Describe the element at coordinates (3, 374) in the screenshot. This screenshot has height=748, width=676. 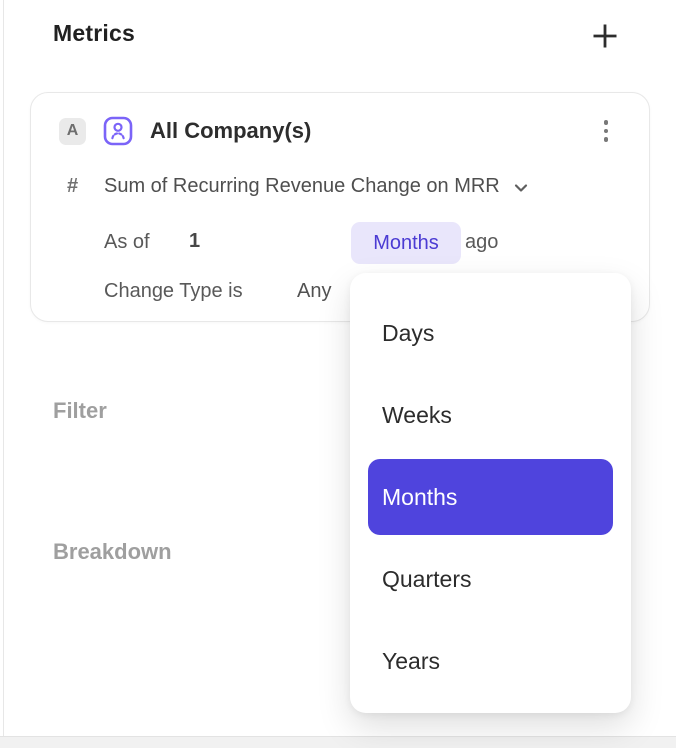
I see `panel-left-border` at that location.